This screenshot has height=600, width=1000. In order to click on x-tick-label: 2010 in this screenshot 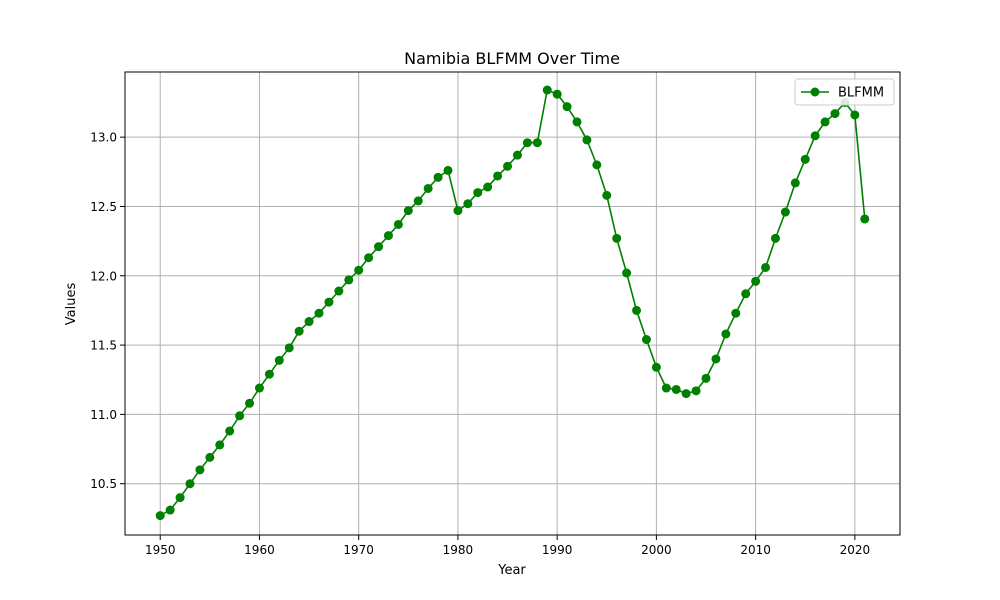, I will do `click(755, 550)`.